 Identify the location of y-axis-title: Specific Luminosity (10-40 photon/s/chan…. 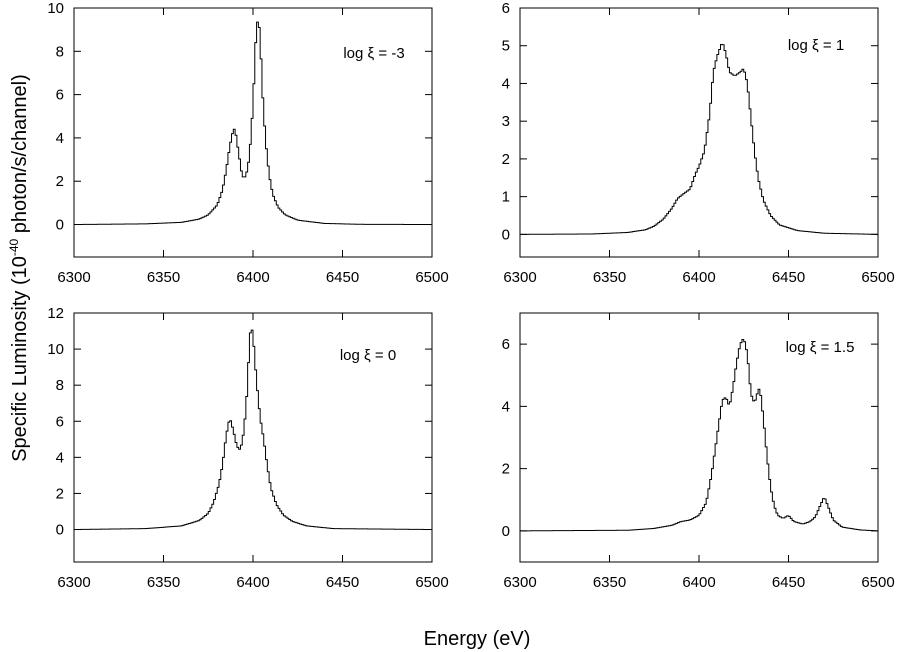
(19, 268).